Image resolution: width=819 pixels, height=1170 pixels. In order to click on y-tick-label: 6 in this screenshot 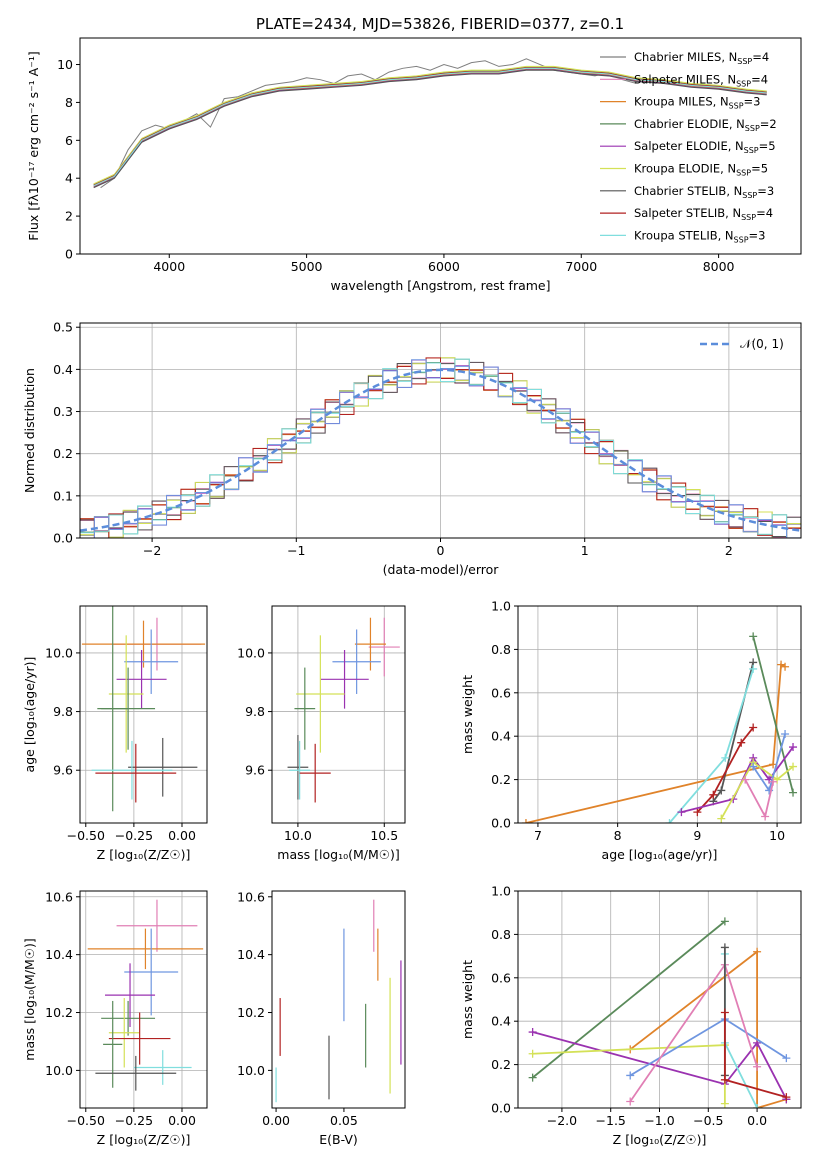, I will do `click(69, 140)`.